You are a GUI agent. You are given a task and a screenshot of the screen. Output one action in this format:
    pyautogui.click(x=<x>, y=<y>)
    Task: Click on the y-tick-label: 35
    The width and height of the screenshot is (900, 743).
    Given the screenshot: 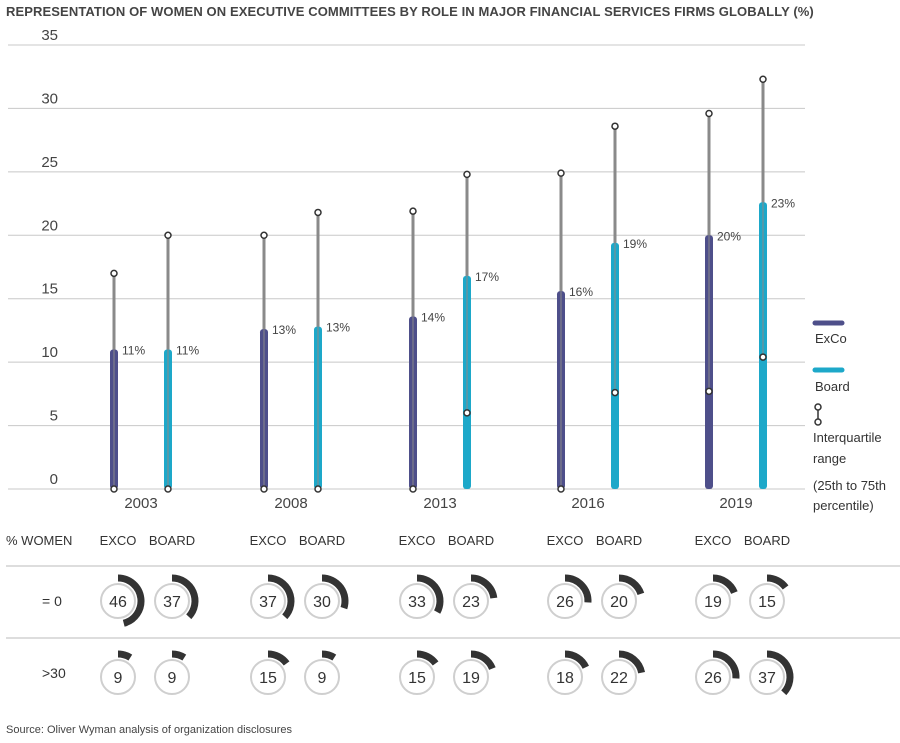 What is the action you would take?
    pyautogui.click(x=49, y=35)
    